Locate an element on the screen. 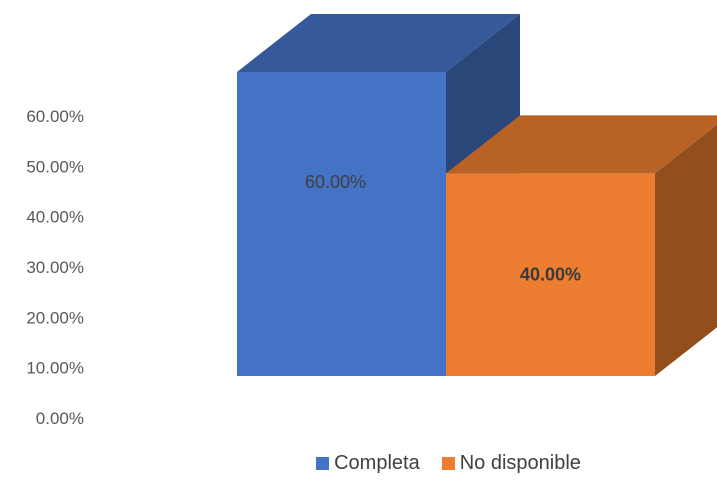  y-tick-label: 20.00% is located at coordinates (55, 317).